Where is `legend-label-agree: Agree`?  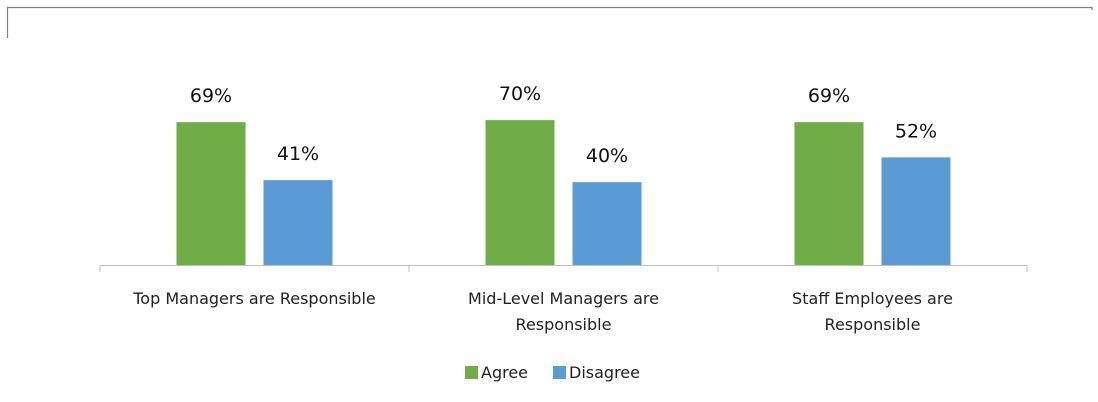
legend-label-agree: Agree is located at coordinates (504, 372).